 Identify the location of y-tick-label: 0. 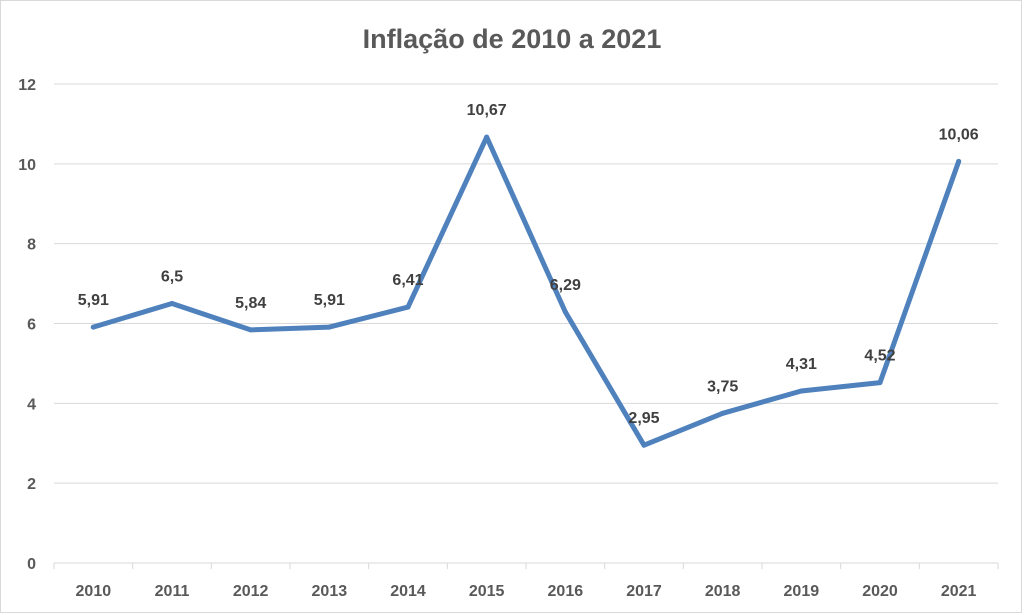
(31, 564).